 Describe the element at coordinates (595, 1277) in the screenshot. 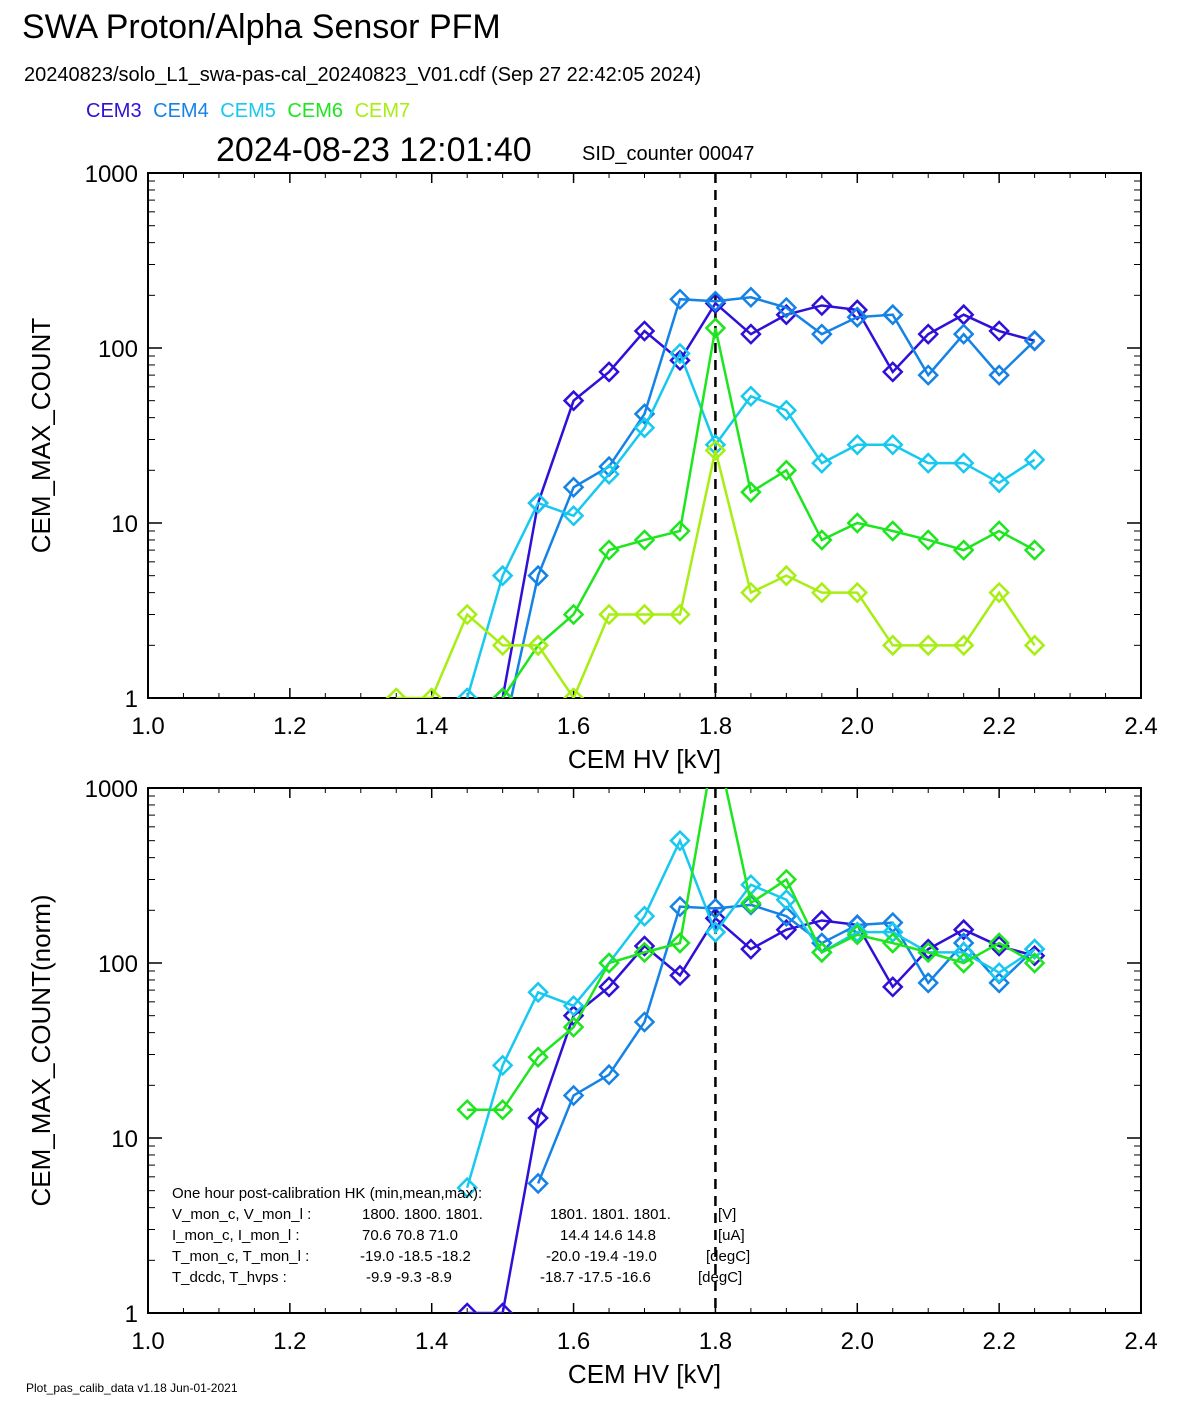

I see `hk-line-b: -18.7 -17.5 -16.6` at that location.